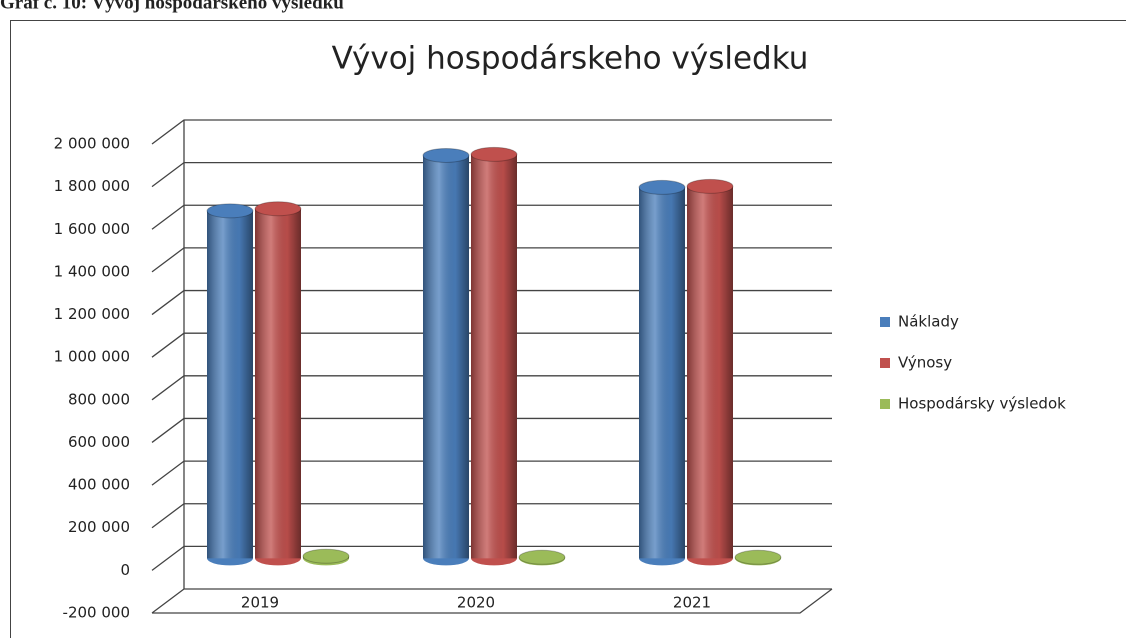 This screenshot has height=638, width=1126. I want to click on y-tick-label: 800 000, so click(99, 399).